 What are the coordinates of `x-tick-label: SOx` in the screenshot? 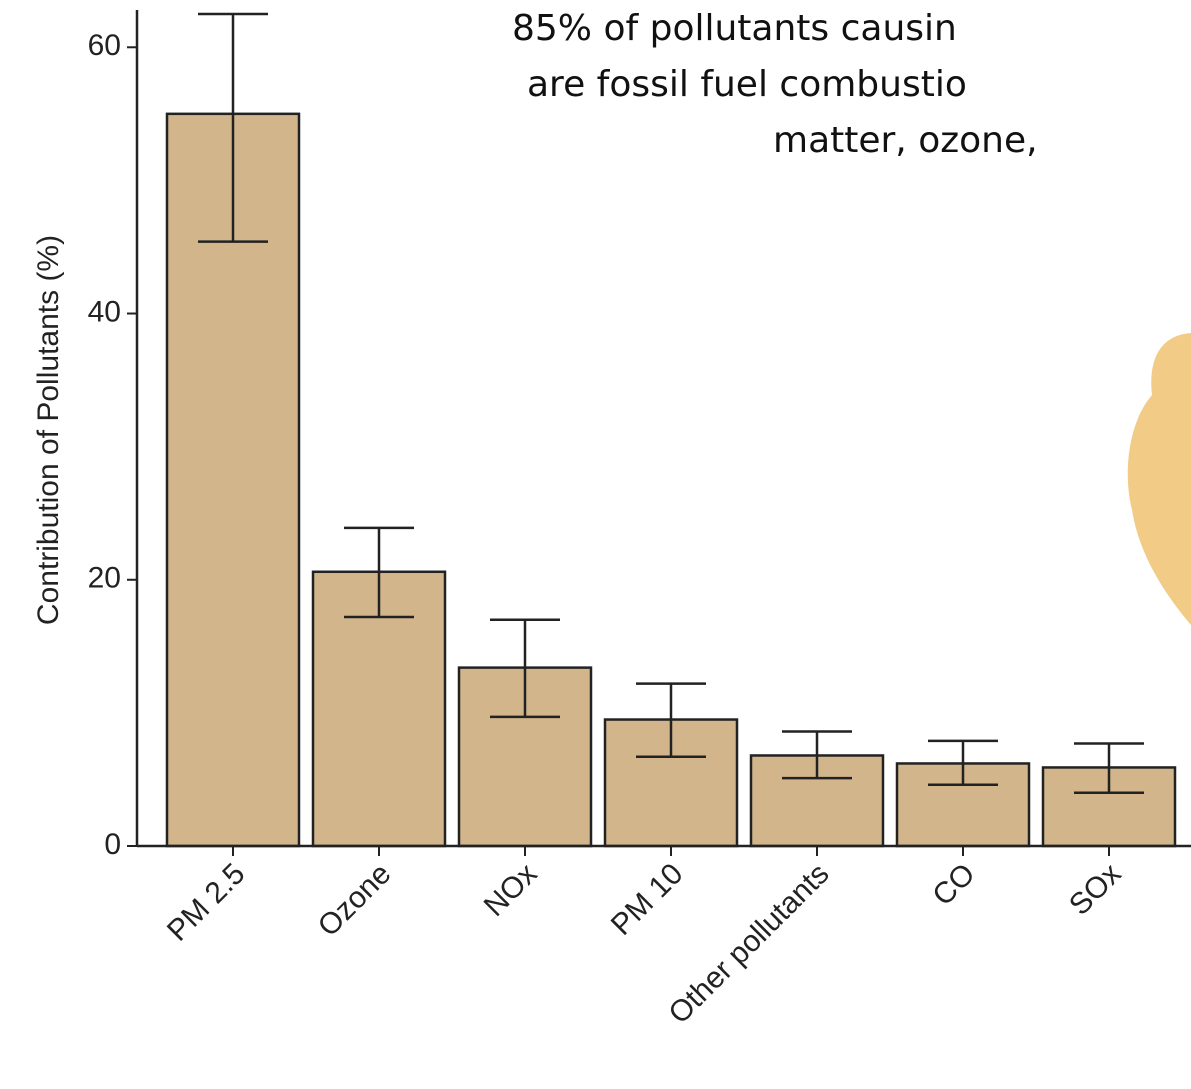 It's located at (1095, 889).